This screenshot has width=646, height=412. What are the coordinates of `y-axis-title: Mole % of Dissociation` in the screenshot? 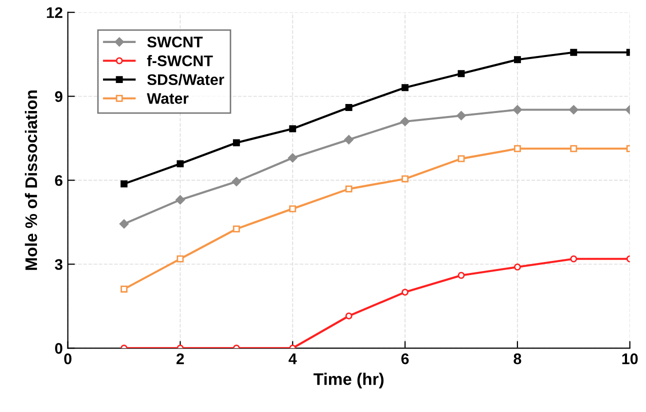 It's located at (31, 180).